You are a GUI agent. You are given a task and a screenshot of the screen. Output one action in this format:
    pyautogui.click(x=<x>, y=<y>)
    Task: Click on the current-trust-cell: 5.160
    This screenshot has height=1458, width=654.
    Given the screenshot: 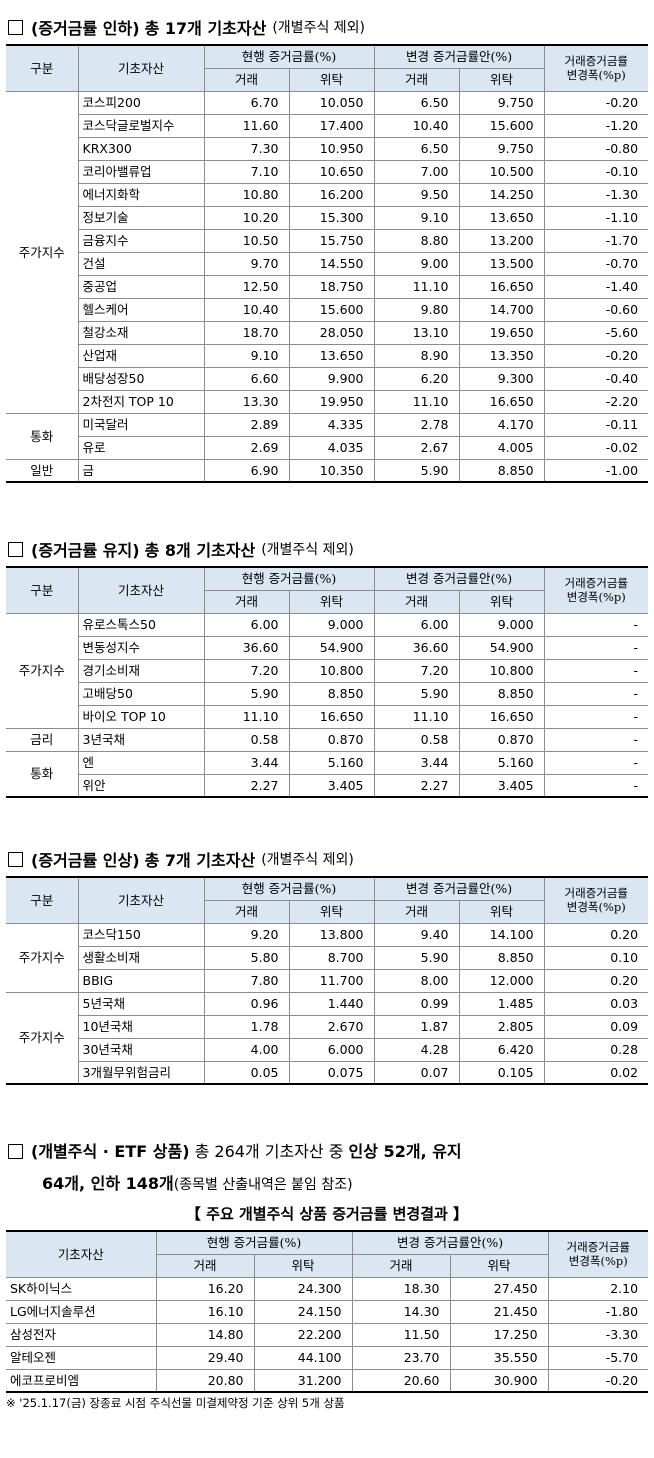 What is the action you would take?
    pyautogui.click(x=331, y=762)
    